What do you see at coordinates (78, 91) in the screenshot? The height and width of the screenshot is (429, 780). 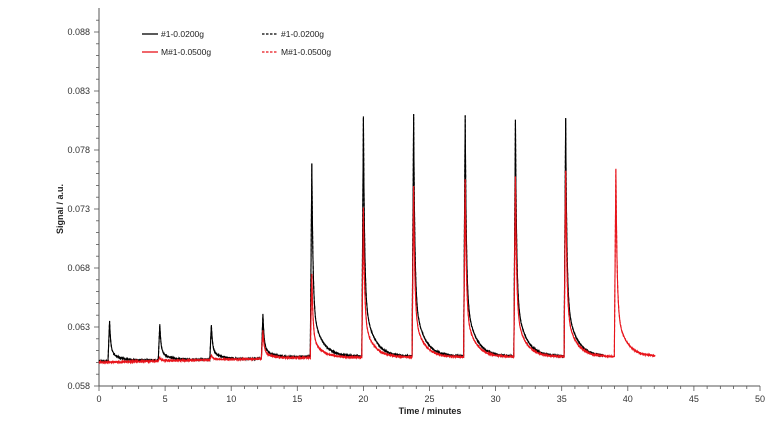 I see `y-tick-label: 0.083` at bounding box center [78, 91].